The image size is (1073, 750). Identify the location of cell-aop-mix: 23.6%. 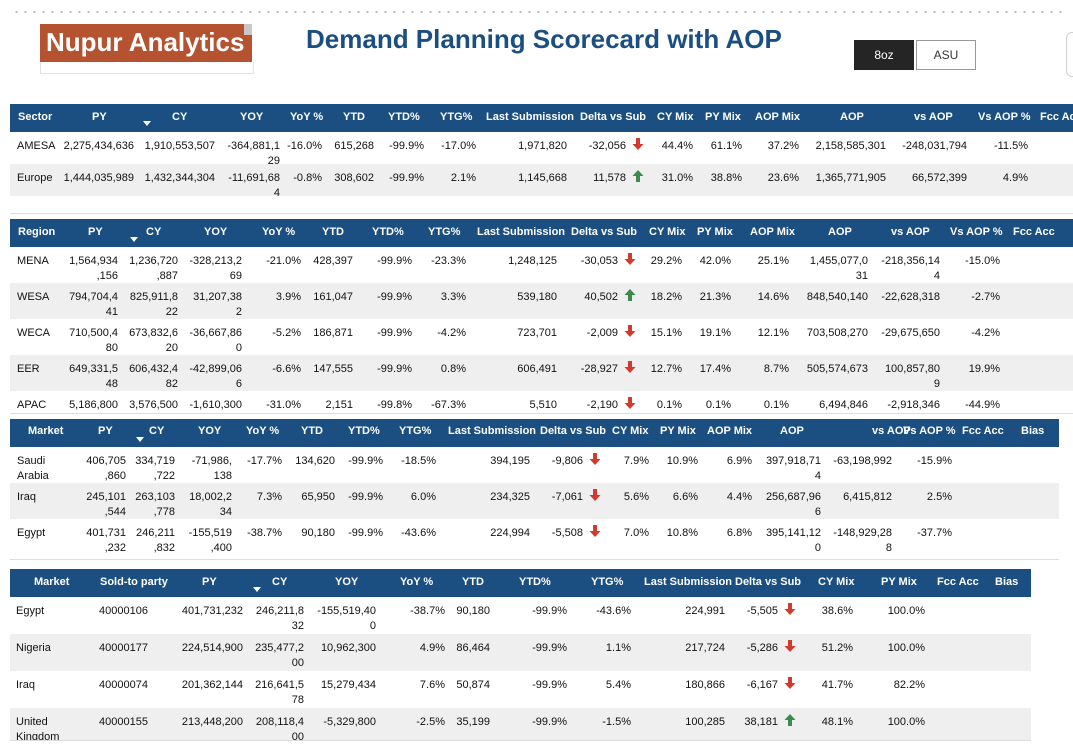
(783, 178).